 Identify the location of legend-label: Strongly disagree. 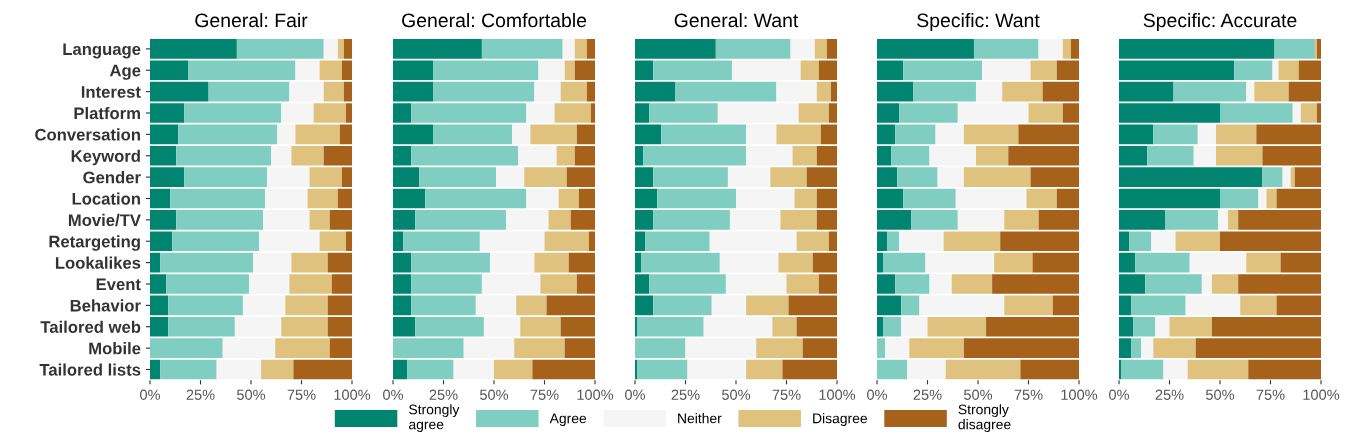
(984, 418).